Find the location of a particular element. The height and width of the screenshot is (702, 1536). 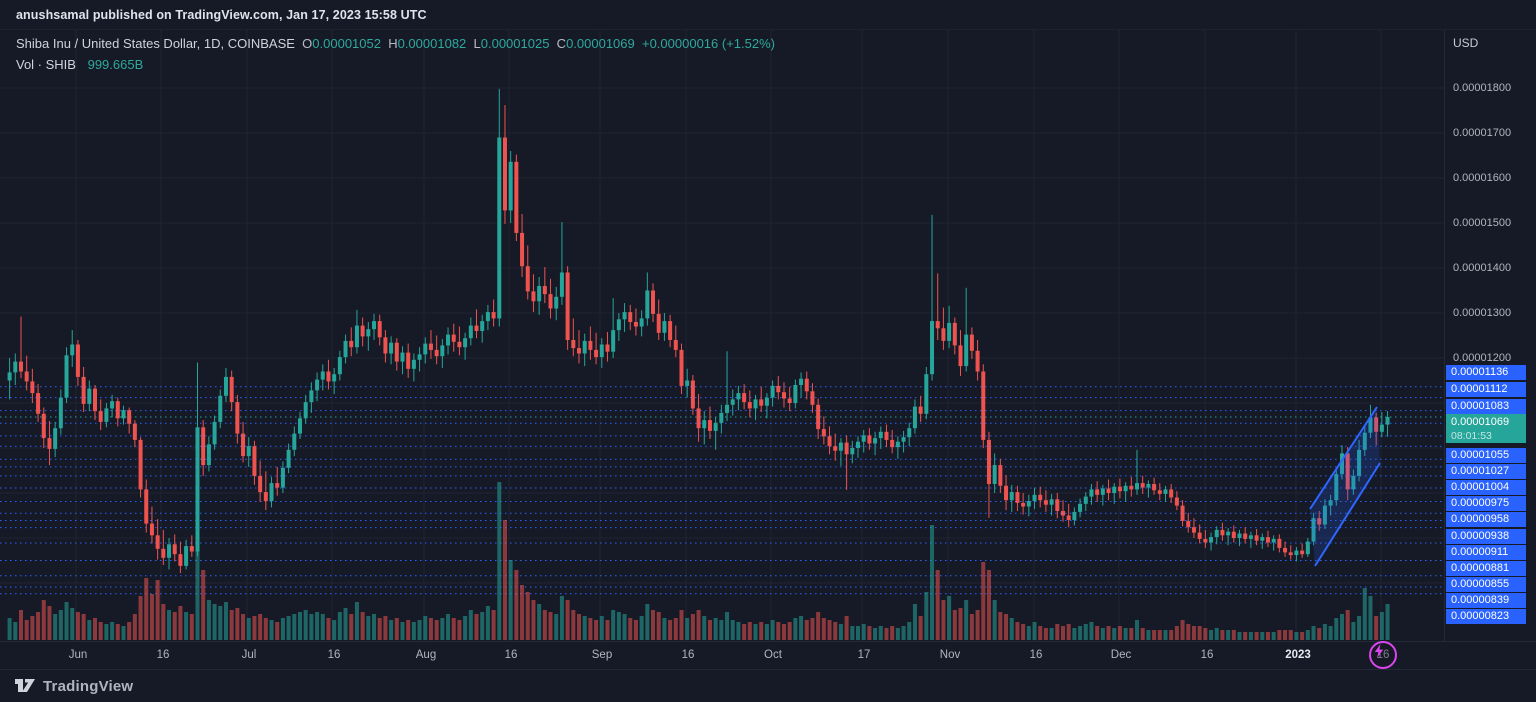

price-axis-label: 0.00001500 is located at coordinates (1482, 223).